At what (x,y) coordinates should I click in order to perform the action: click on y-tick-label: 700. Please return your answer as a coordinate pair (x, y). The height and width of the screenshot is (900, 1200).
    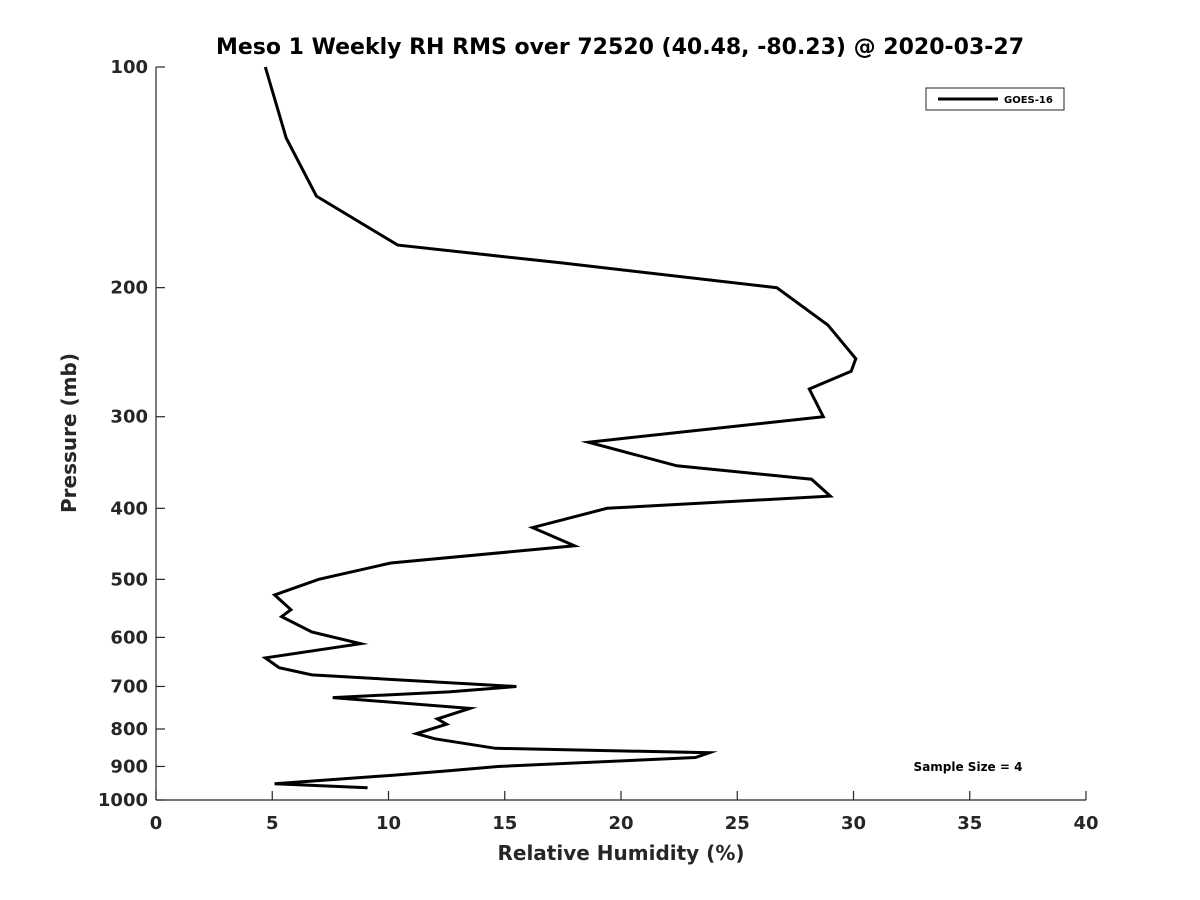
    Looking at the image, I should click on (129, 686).